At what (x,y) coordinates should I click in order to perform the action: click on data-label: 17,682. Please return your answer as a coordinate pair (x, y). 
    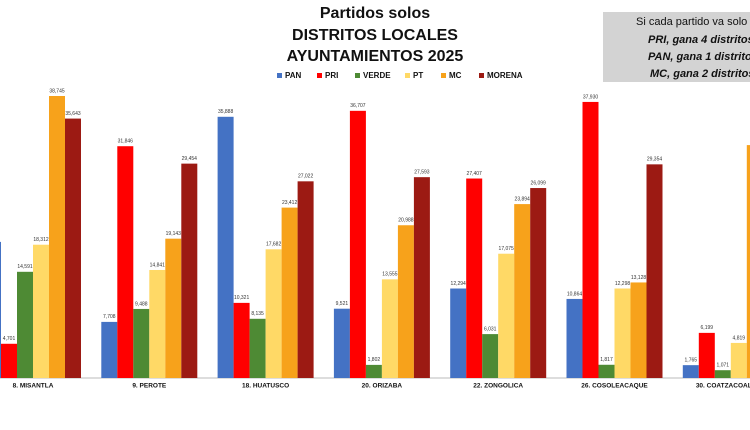
    Looking at the image, I should click on (274, 245).